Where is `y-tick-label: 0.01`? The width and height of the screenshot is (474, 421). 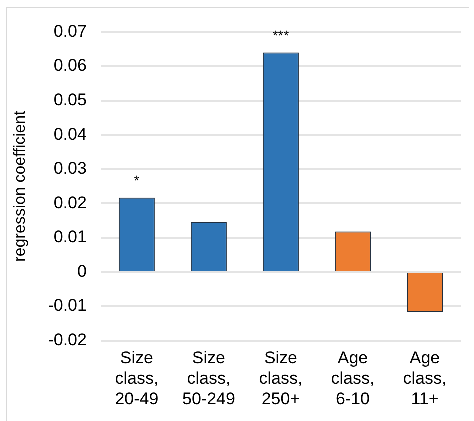
y-tick-label: 0.01 is located at coordinates (70, 237).